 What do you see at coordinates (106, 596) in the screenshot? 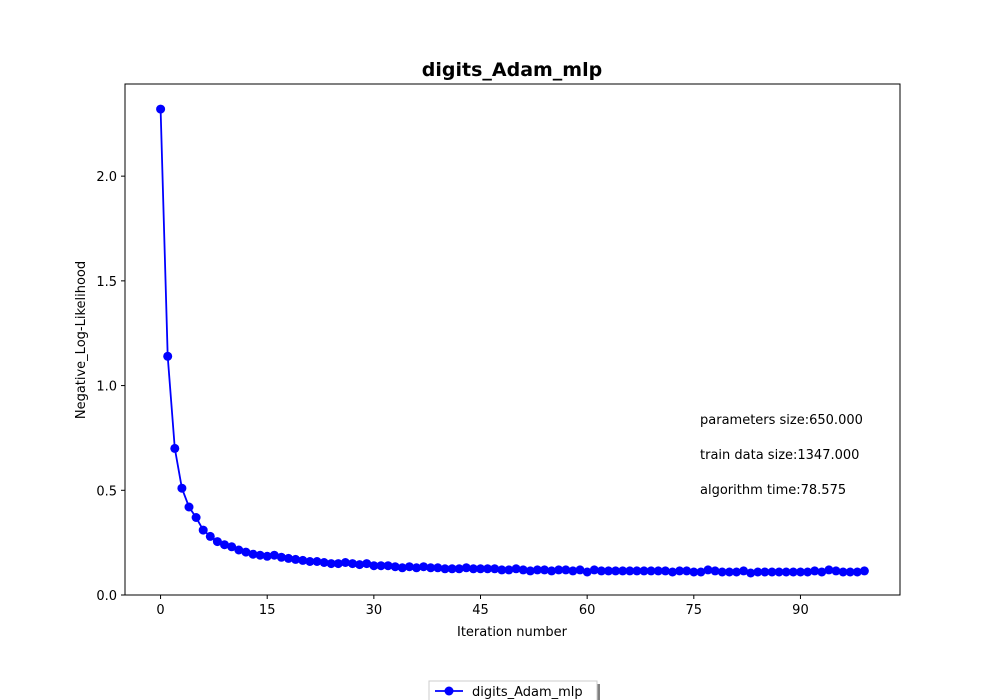
I see `y-tick-label: 0.0` at bounding box center [106, 596].